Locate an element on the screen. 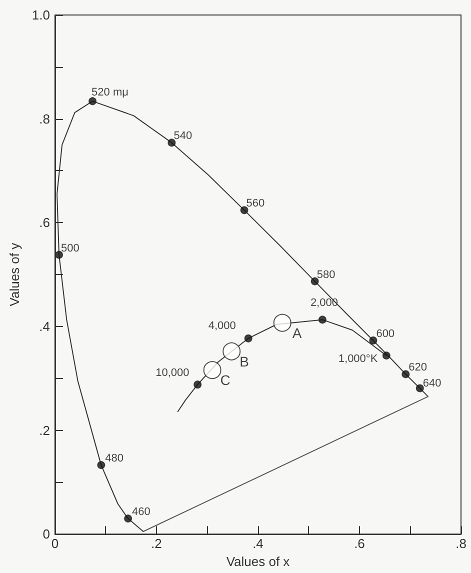 Image resolution: width=471 pixels, height=573 pixels. annotation: C is located at coordinates (225, 380).